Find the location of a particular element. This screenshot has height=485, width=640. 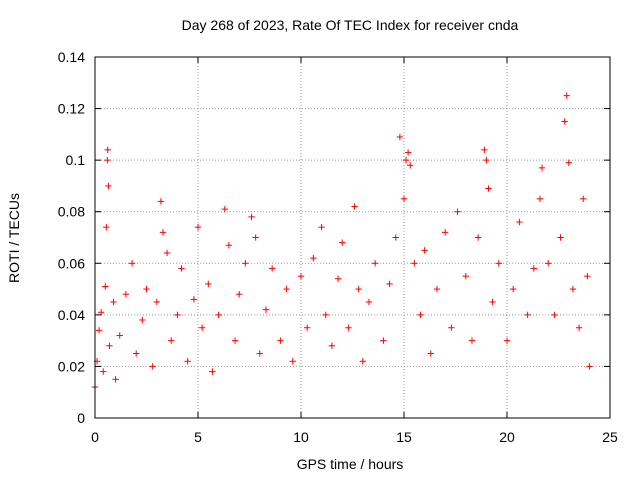

y-tick-label: 0.12 is located at coordinates (71, 109).